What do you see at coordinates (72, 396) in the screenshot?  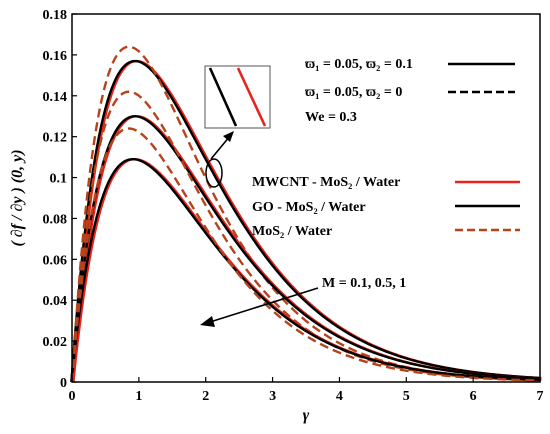 I see `x-tick-label: 0` at bounding box center [72, 396].